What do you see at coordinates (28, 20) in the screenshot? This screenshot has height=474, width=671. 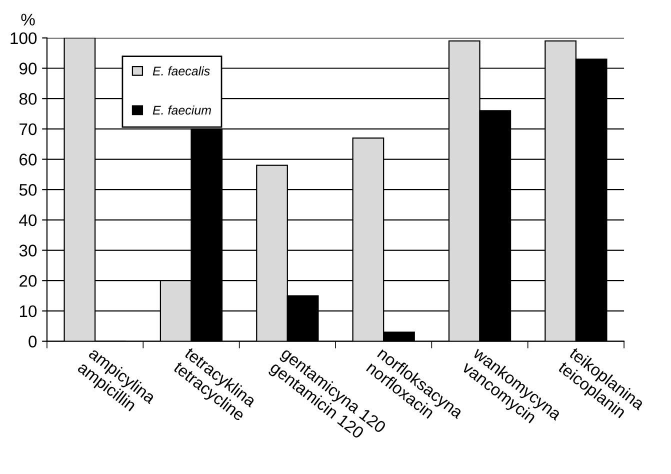 I see `y-axis-title: %` at bounding box center [28, 20].